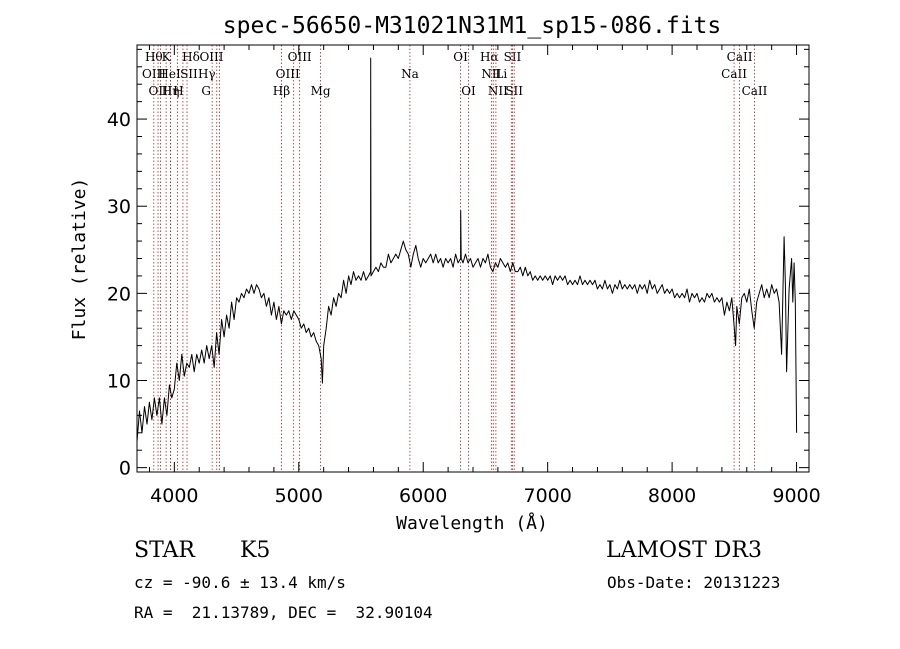 The height and width of the screenshot is (649, 900). Describe the element at coordinates (174, 496) in the screenshot. I see `x-tick-label-4000: 4000` at that location.